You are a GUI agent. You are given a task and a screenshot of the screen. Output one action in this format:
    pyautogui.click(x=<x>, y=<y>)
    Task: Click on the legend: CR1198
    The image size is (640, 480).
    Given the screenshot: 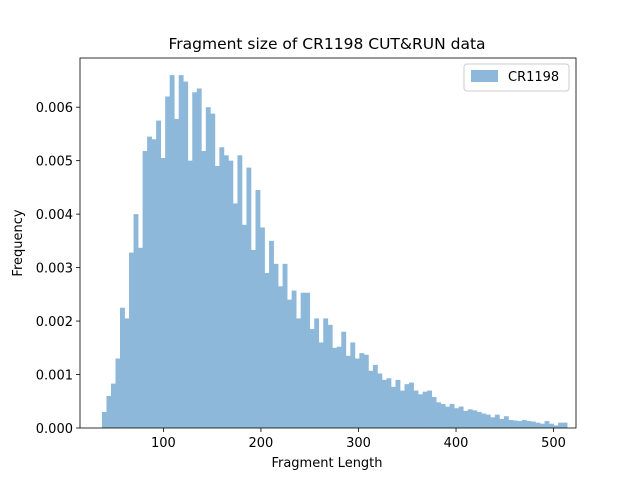 What is the action you would take?
    pyautogui.click(x=516, y=77)
    